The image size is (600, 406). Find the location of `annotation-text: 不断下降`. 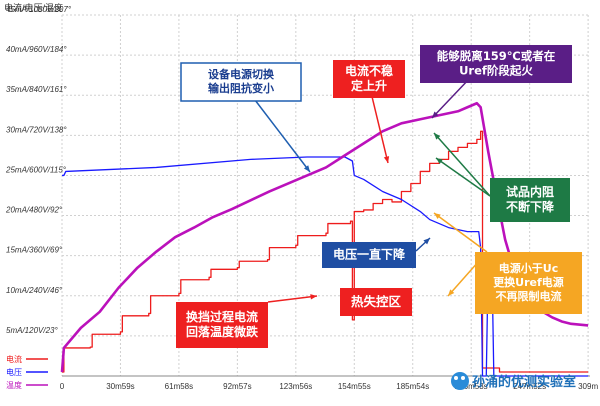

annotation-text: 不断下降 is located at coordinates (530, 206).